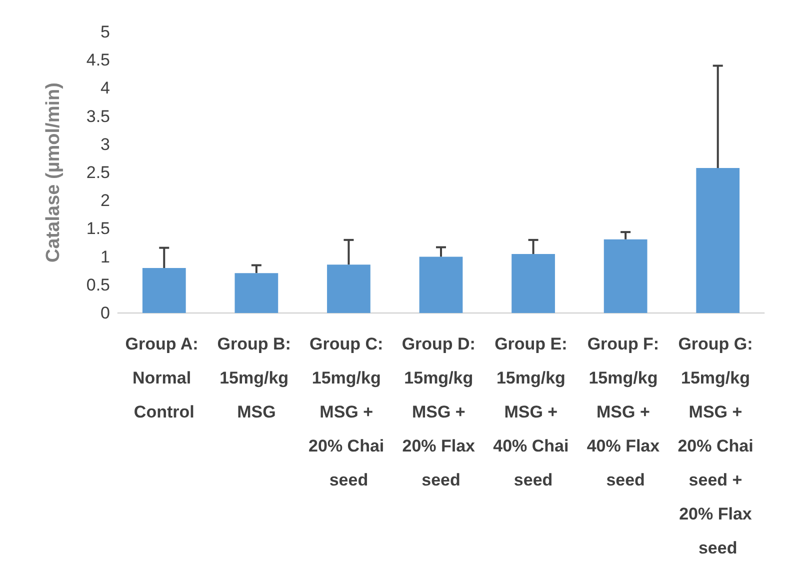 Image resolution: width=788 pixels, height=573 pixels. Describe the element at coordinates (53, 172) in the screenshot. I see `y-axis-title: Catalase (µmol/min)` at that location.